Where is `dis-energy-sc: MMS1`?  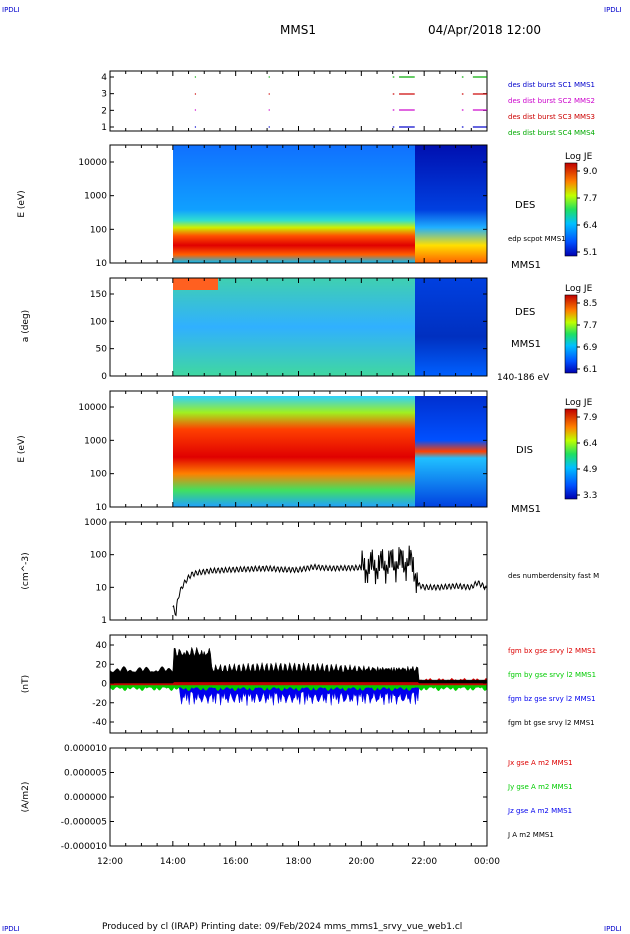 dis-energy-sc: MMS1 is located at coordinates (526, 509).